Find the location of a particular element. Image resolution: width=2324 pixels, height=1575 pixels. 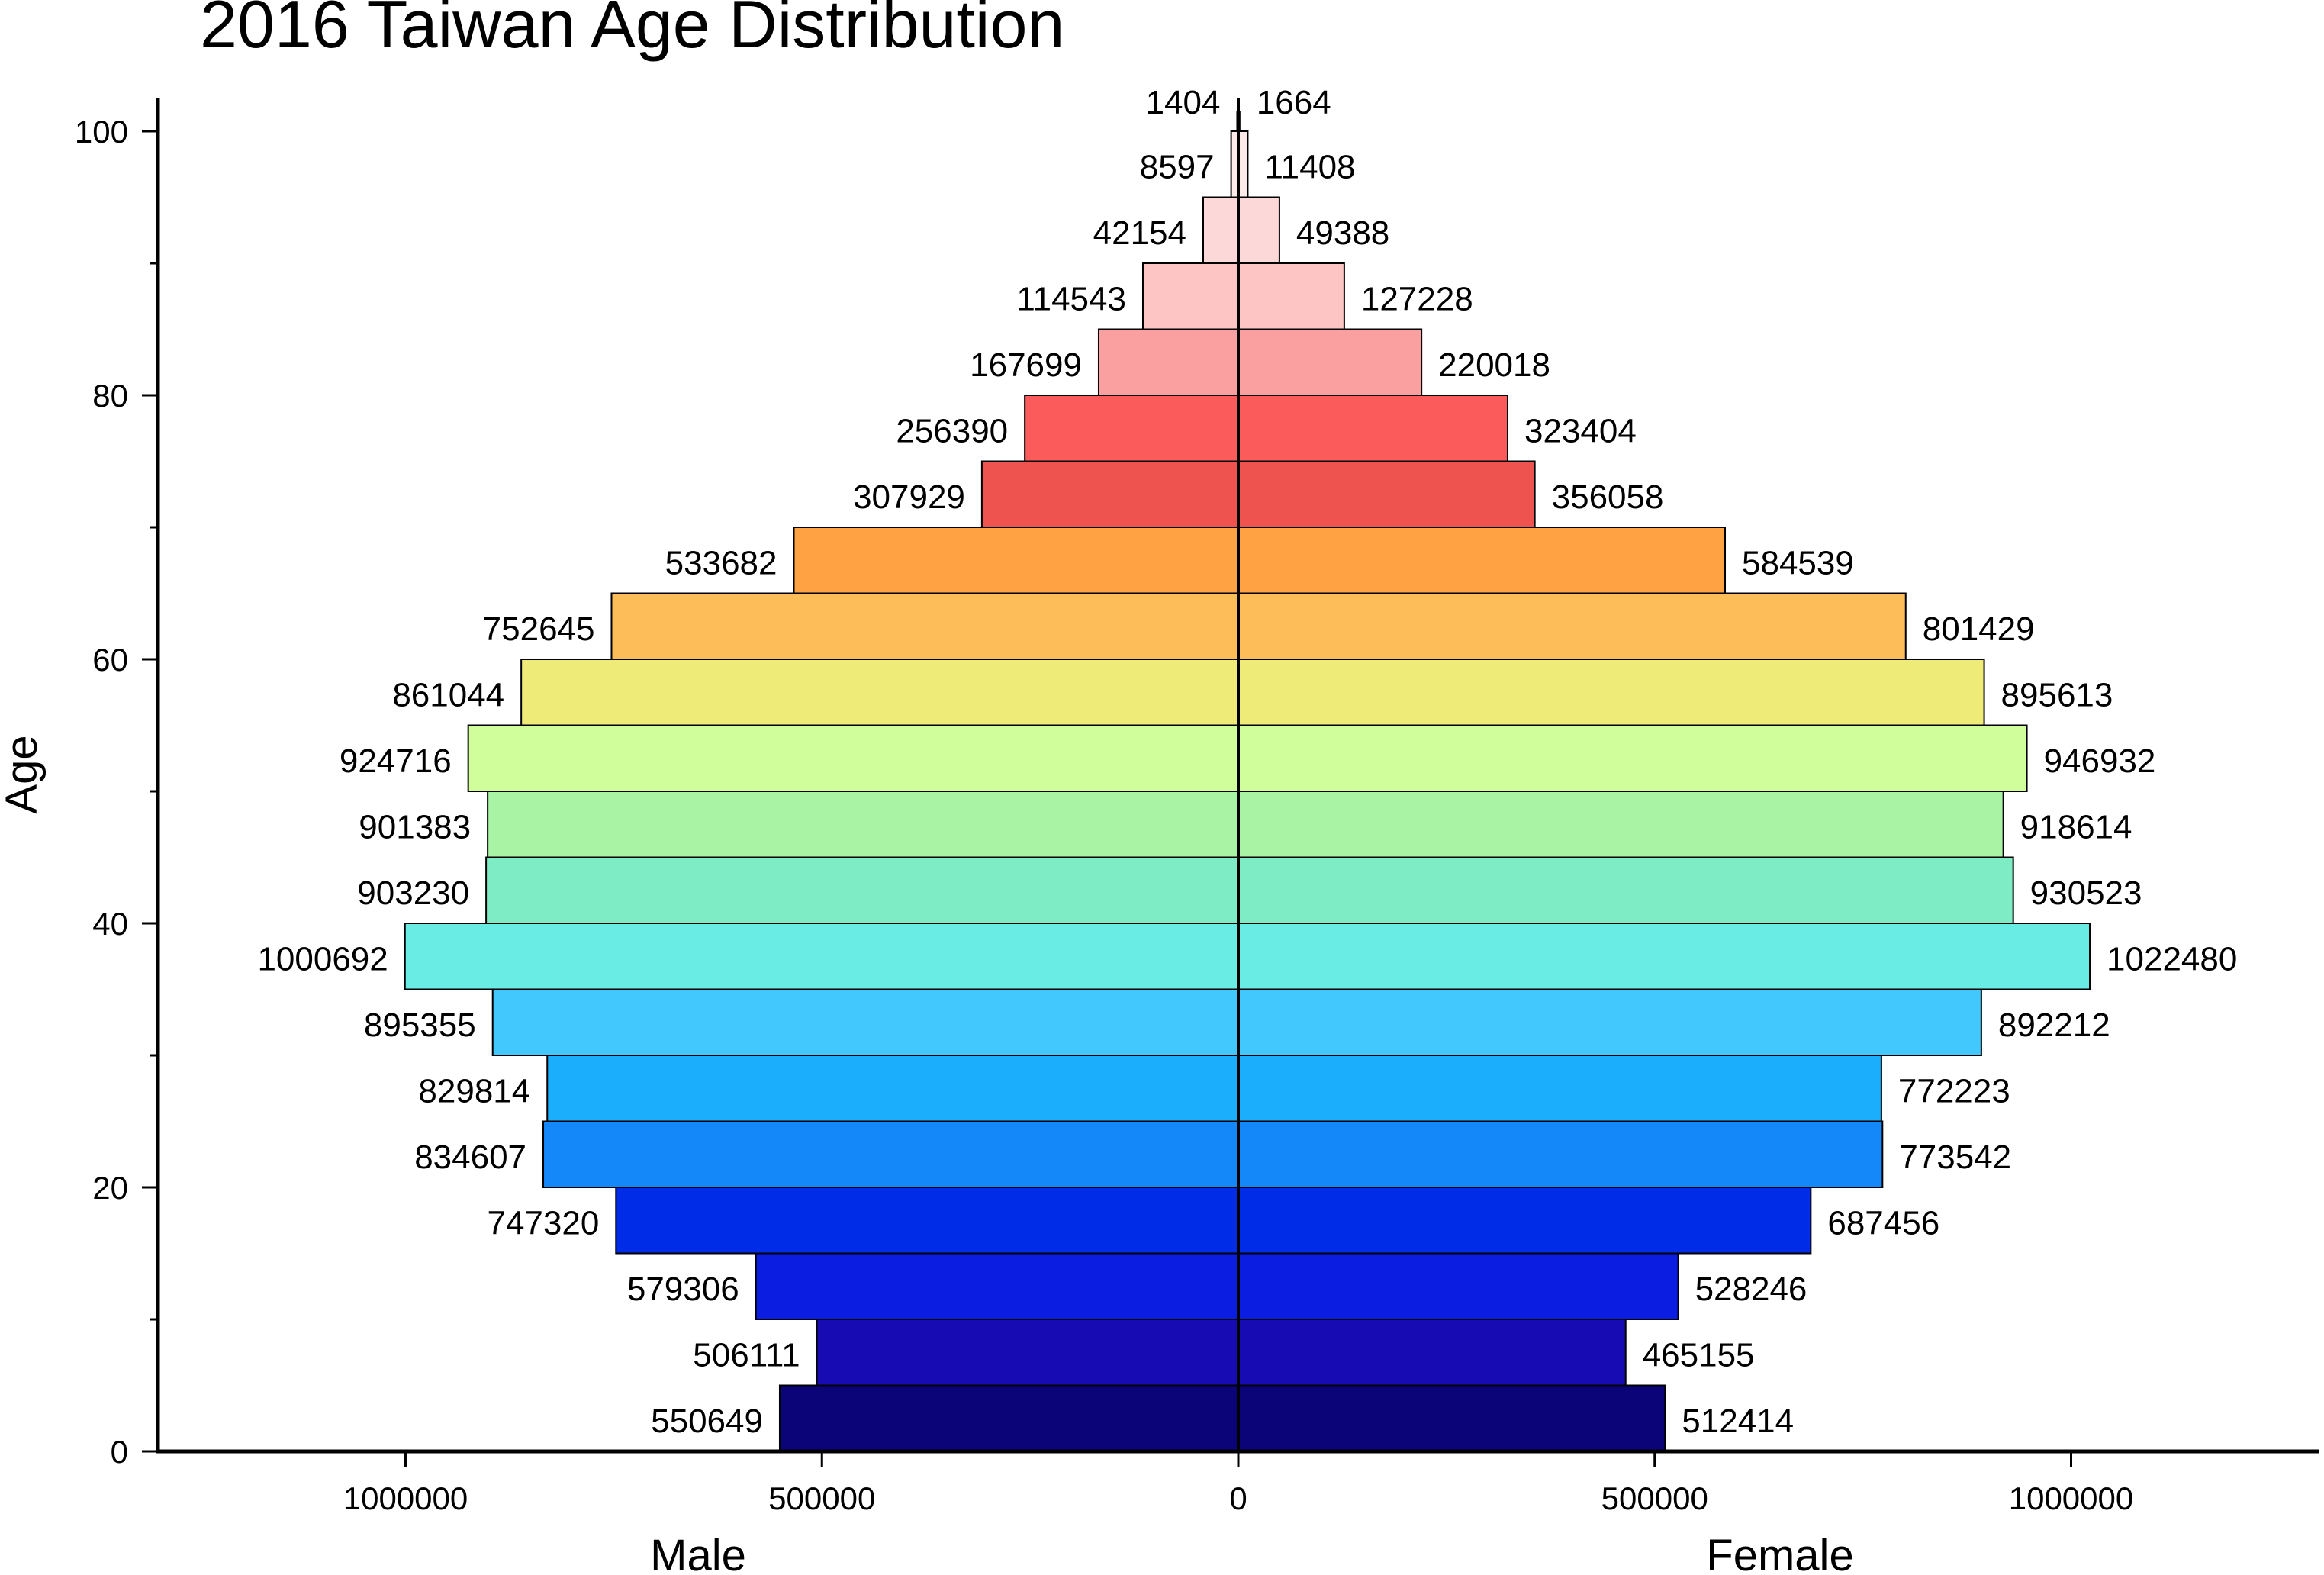

value-label-female-90: 49388 is located at coordinates (1342, 233).